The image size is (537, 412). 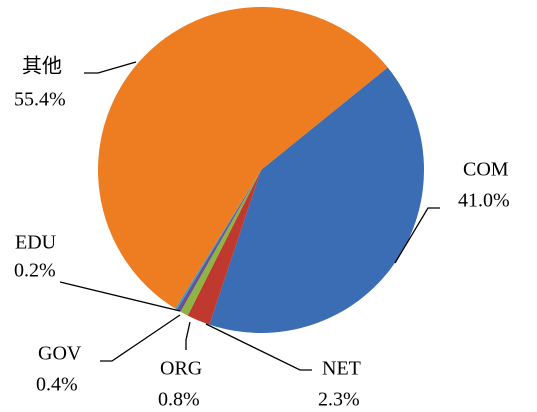 I want to click on category-label: COM, so click(x=486, y=170).